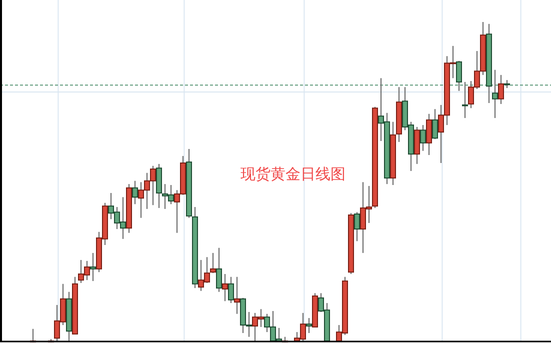  What do you see at coordinates (293, 174) in the screenshot?
I see `text: 现货黄金日线图` at bounding box center [293, 174].